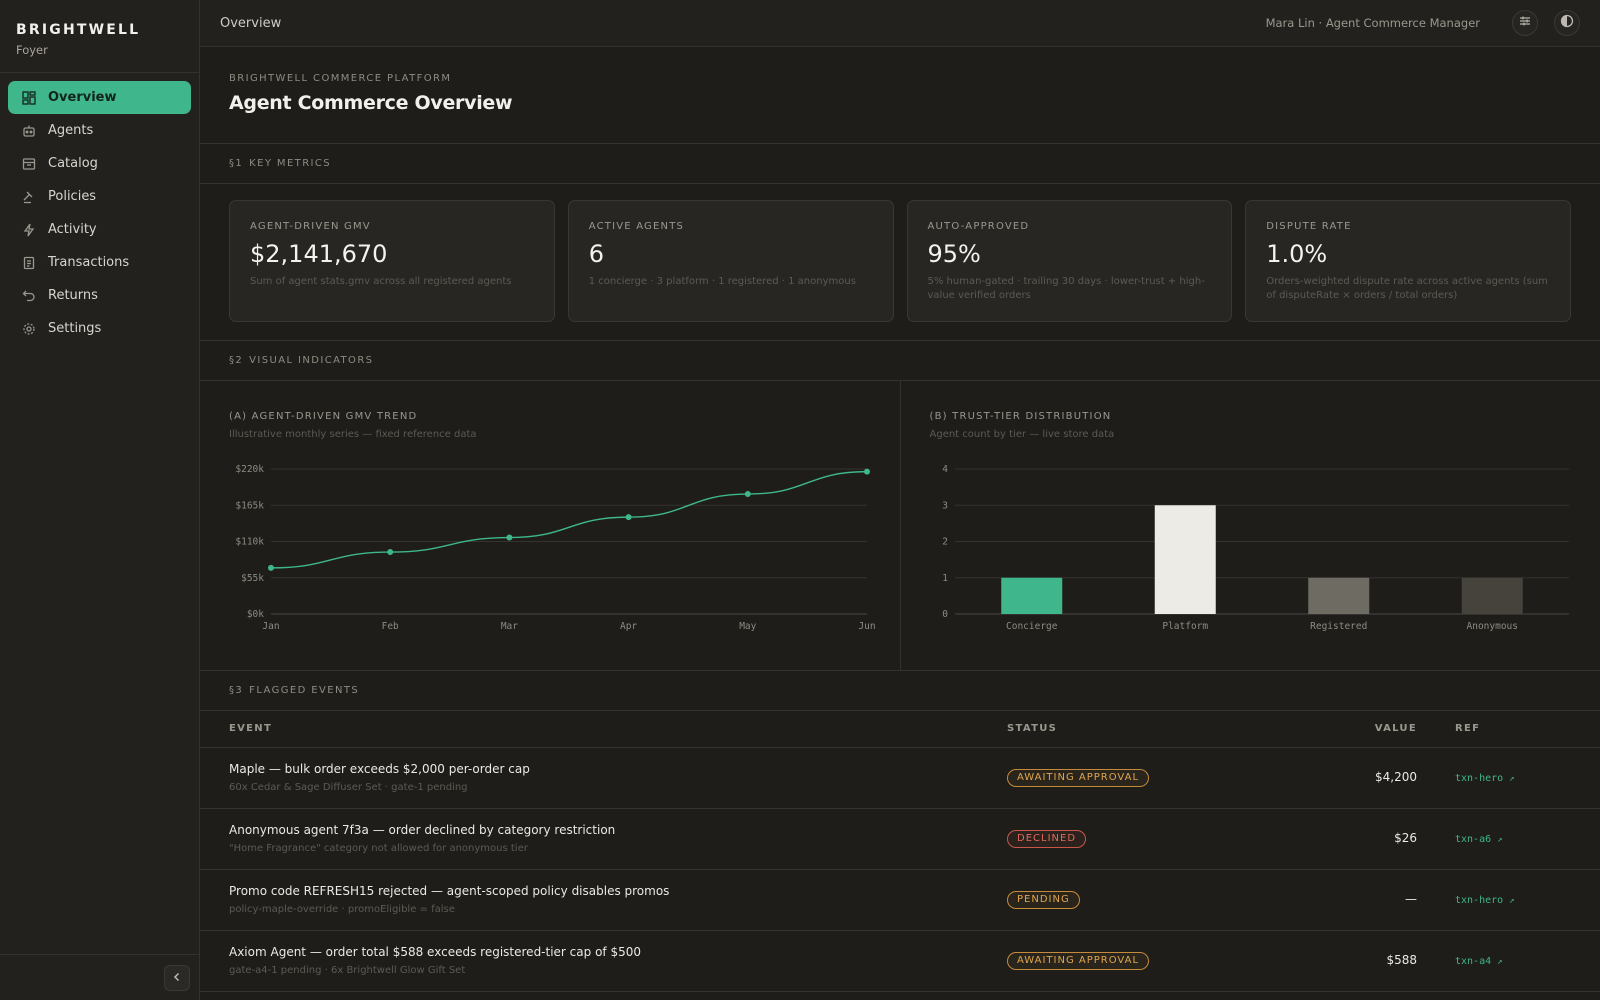 The height and width of the screenshot is (1000, 1600). I want to click on chart-title: (A) AGENT-DRIVEN GMV TREND, so click(323, 416).